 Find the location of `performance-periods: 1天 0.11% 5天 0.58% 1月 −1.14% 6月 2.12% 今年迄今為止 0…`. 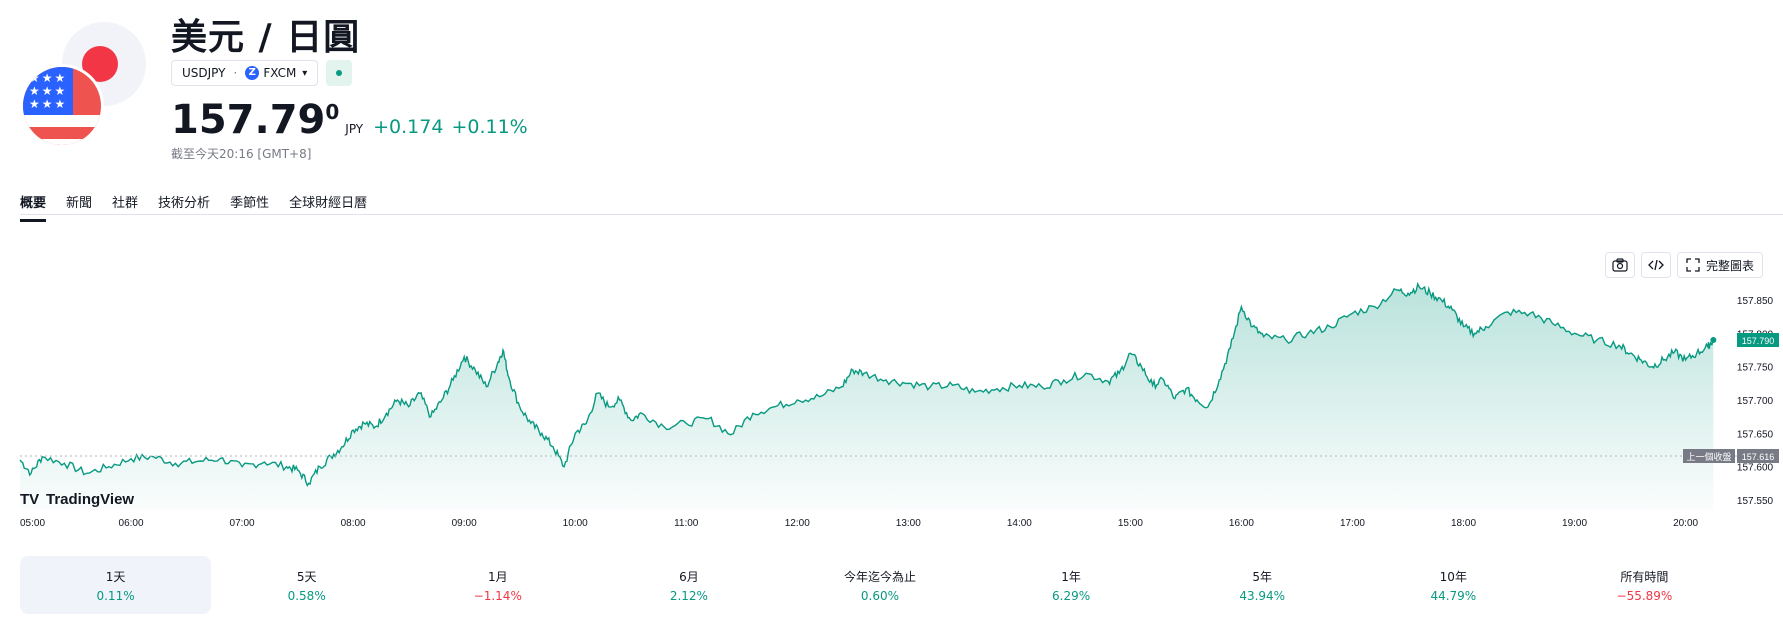

performance-periods: 1天 0.11% 5天 0.58% 1月 −1.14% 6月 2.12% 今年迄今為止 0… is located at coordinates (880, 585).